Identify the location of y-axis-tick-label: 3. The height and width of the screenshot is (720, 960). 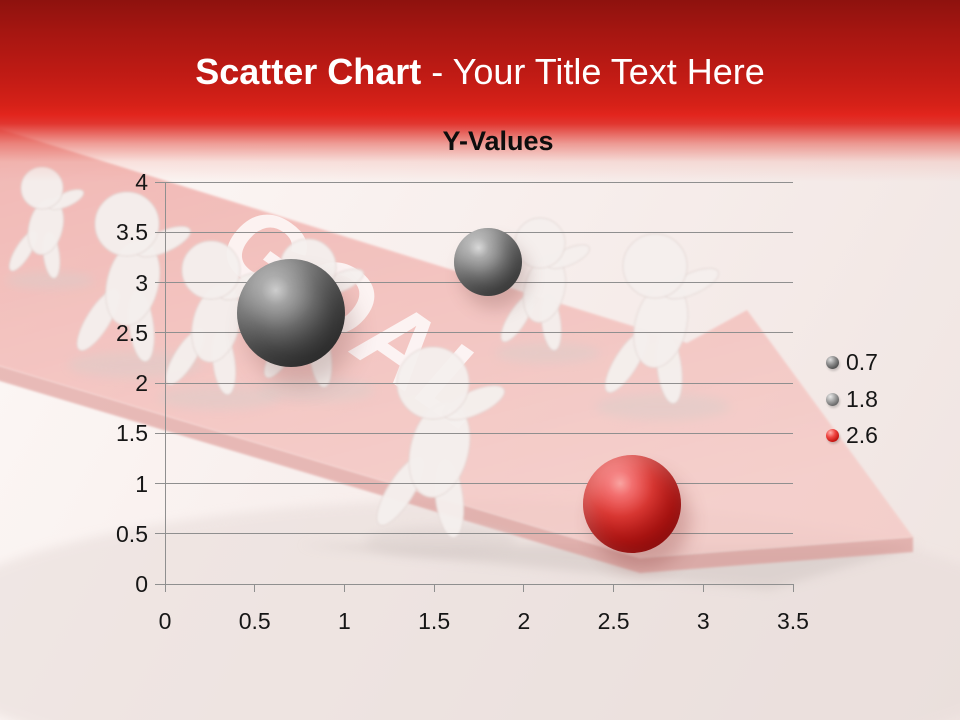
(141, 282).